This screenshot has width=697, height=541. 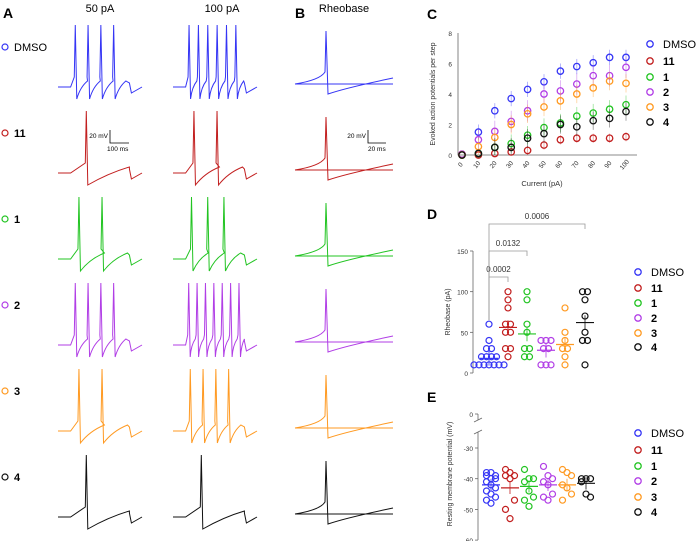 What do you see at coordinates (431, 397) in the screenshot?
I see `panel-e-letter: E` at bounding box center [431, 397].